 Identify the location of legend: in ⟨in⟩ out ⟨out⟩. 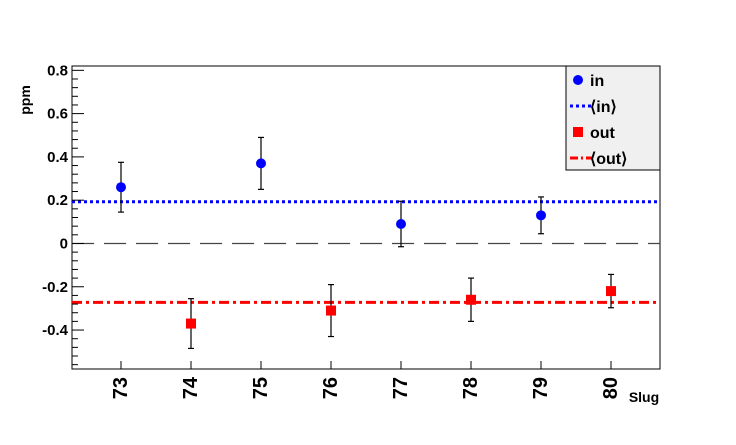
(613, 118).